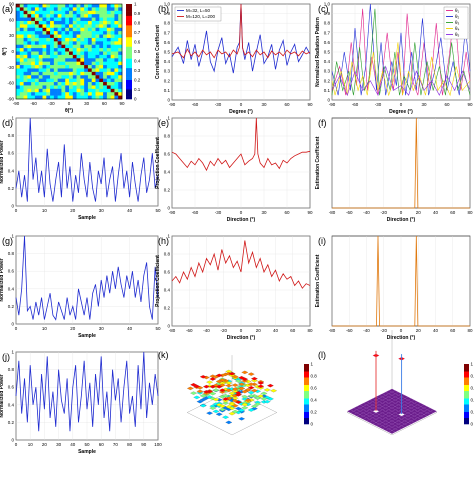 The width and height of the screenshot is (474, 479). Describe the element at coordinates (472, 364) in the screenshot. I see `colorbar-tick: 1` at that location.